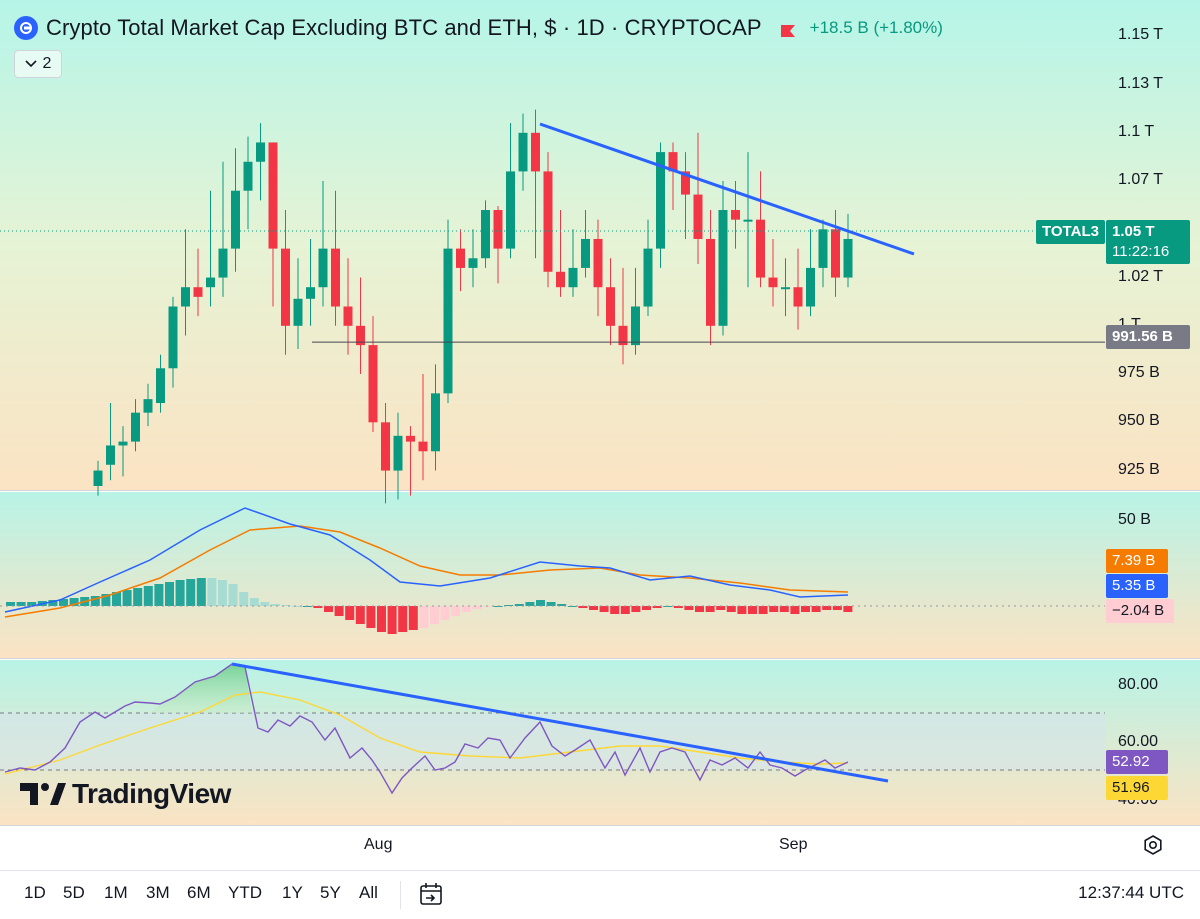 This screenshot has width=1200, height=919. Describe the element at coordinates (1140, 611) in the screenshot. I see `histogram-value-badge: −2.04 B` at that location.